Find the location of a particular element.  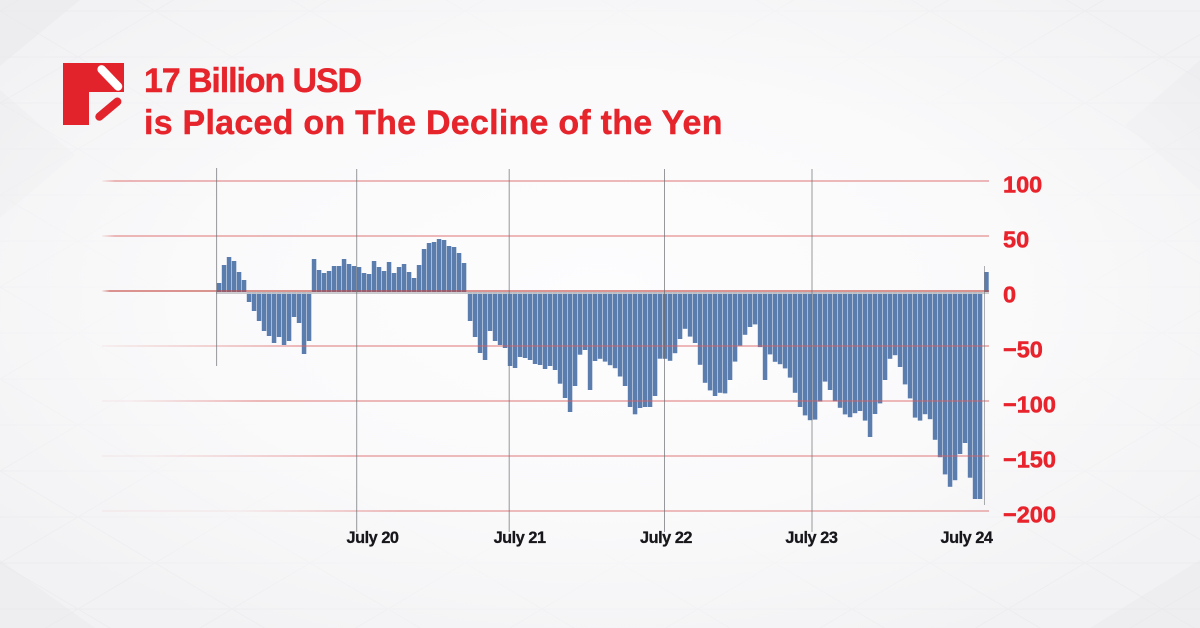

svg-text: July 21 is located at coordinates (520, 538).